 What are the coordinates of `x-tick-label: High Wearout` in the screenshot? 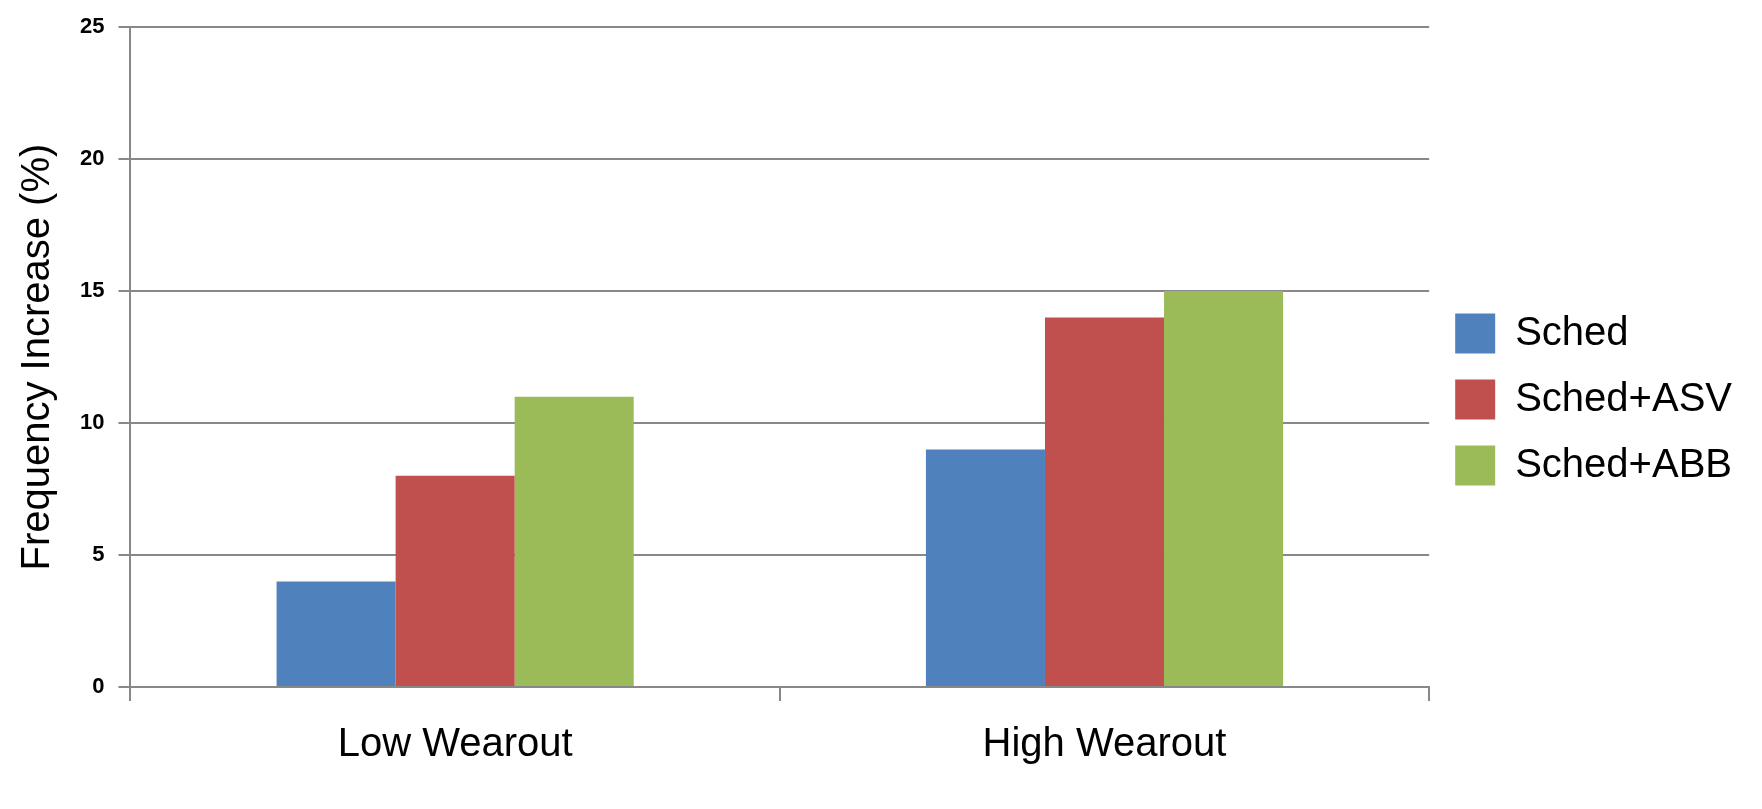 It's located at (1104, 742).